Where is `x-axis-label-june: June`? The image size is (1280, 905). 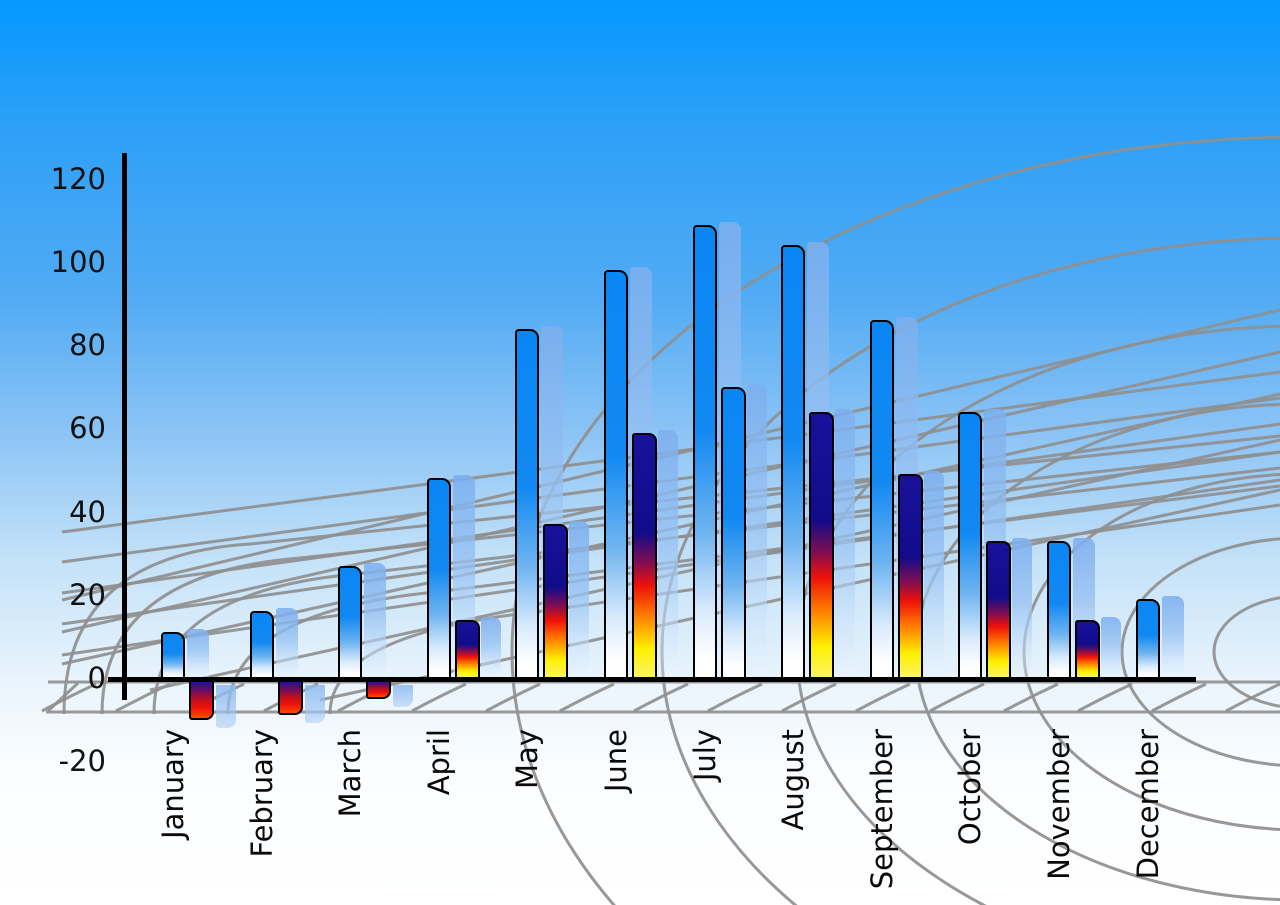
x-axis-label-june: June is located at coordinates (616, 761).